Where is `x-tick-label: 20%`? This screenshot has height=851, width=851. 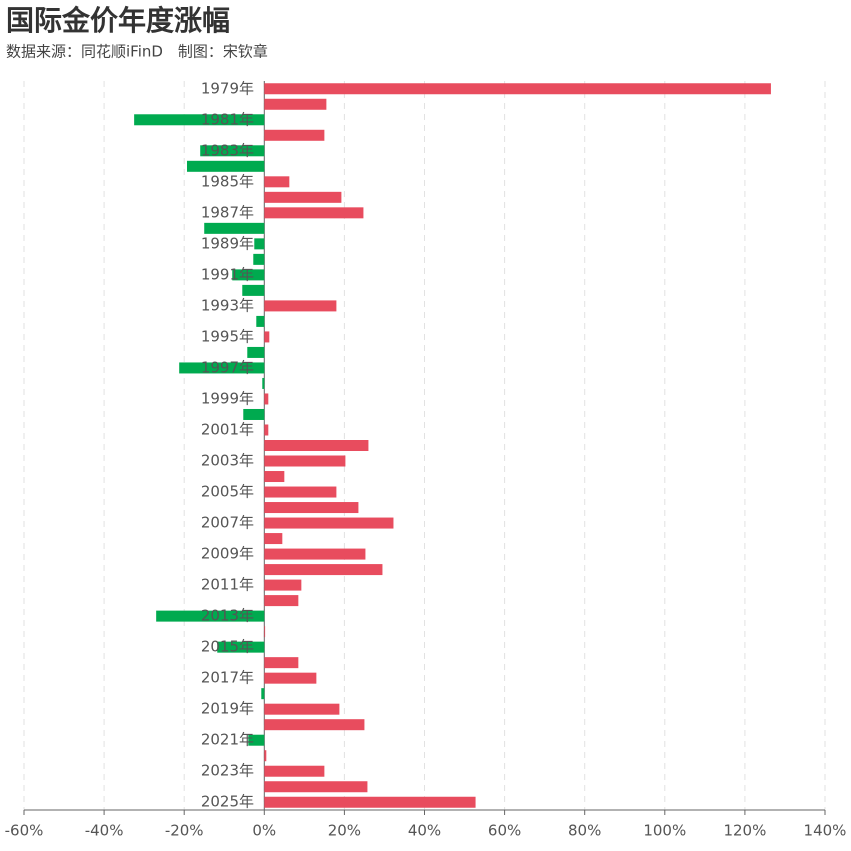
x-tick-label: 20% is located at coordinates (344, 831).